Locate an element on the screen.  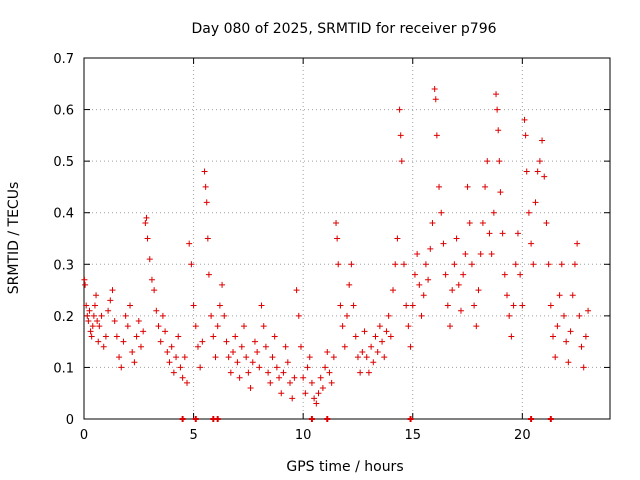
y-tick-label: 0 is located at coordinates (70, 420).